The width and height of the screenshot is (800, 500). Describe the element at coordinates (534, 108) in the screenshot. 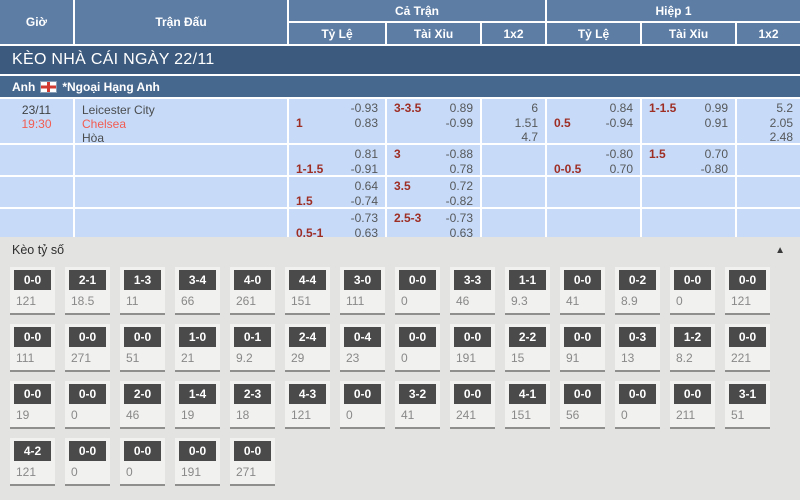

I see `1x2-odds-value: 6` at that location.